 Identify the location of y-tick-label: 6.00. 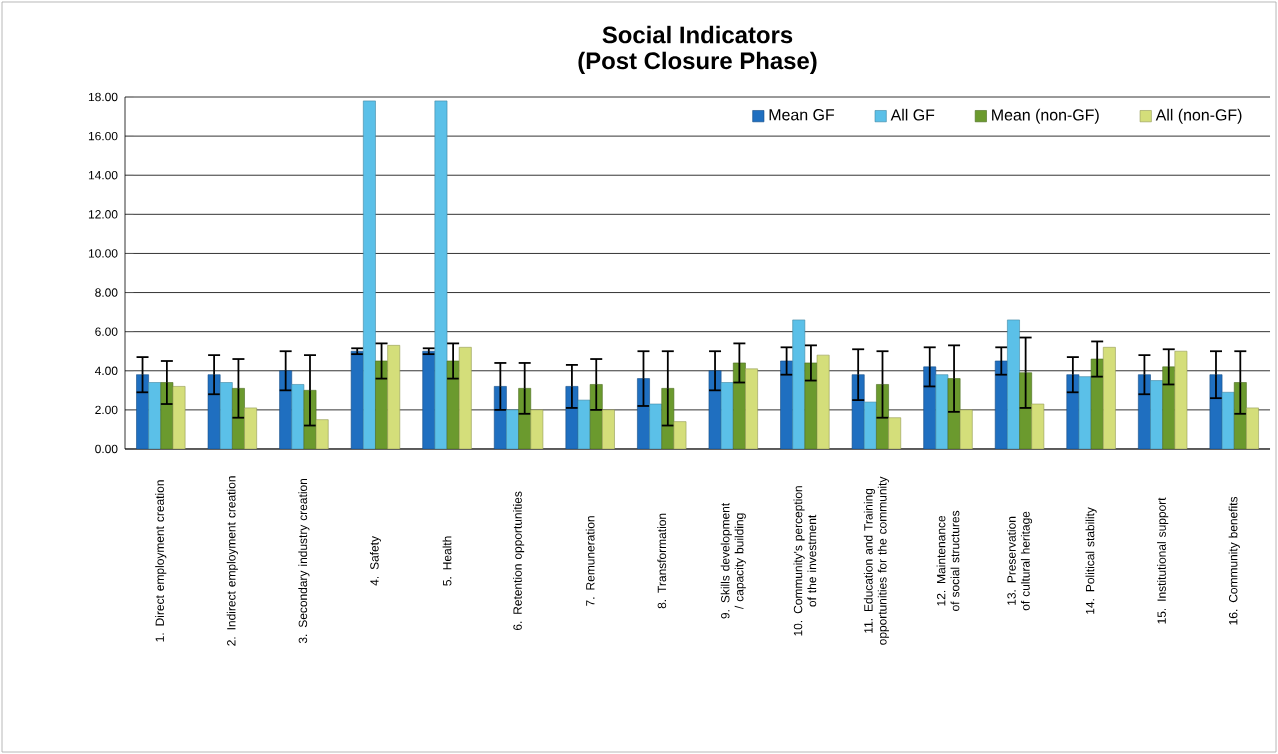
(106, 331).